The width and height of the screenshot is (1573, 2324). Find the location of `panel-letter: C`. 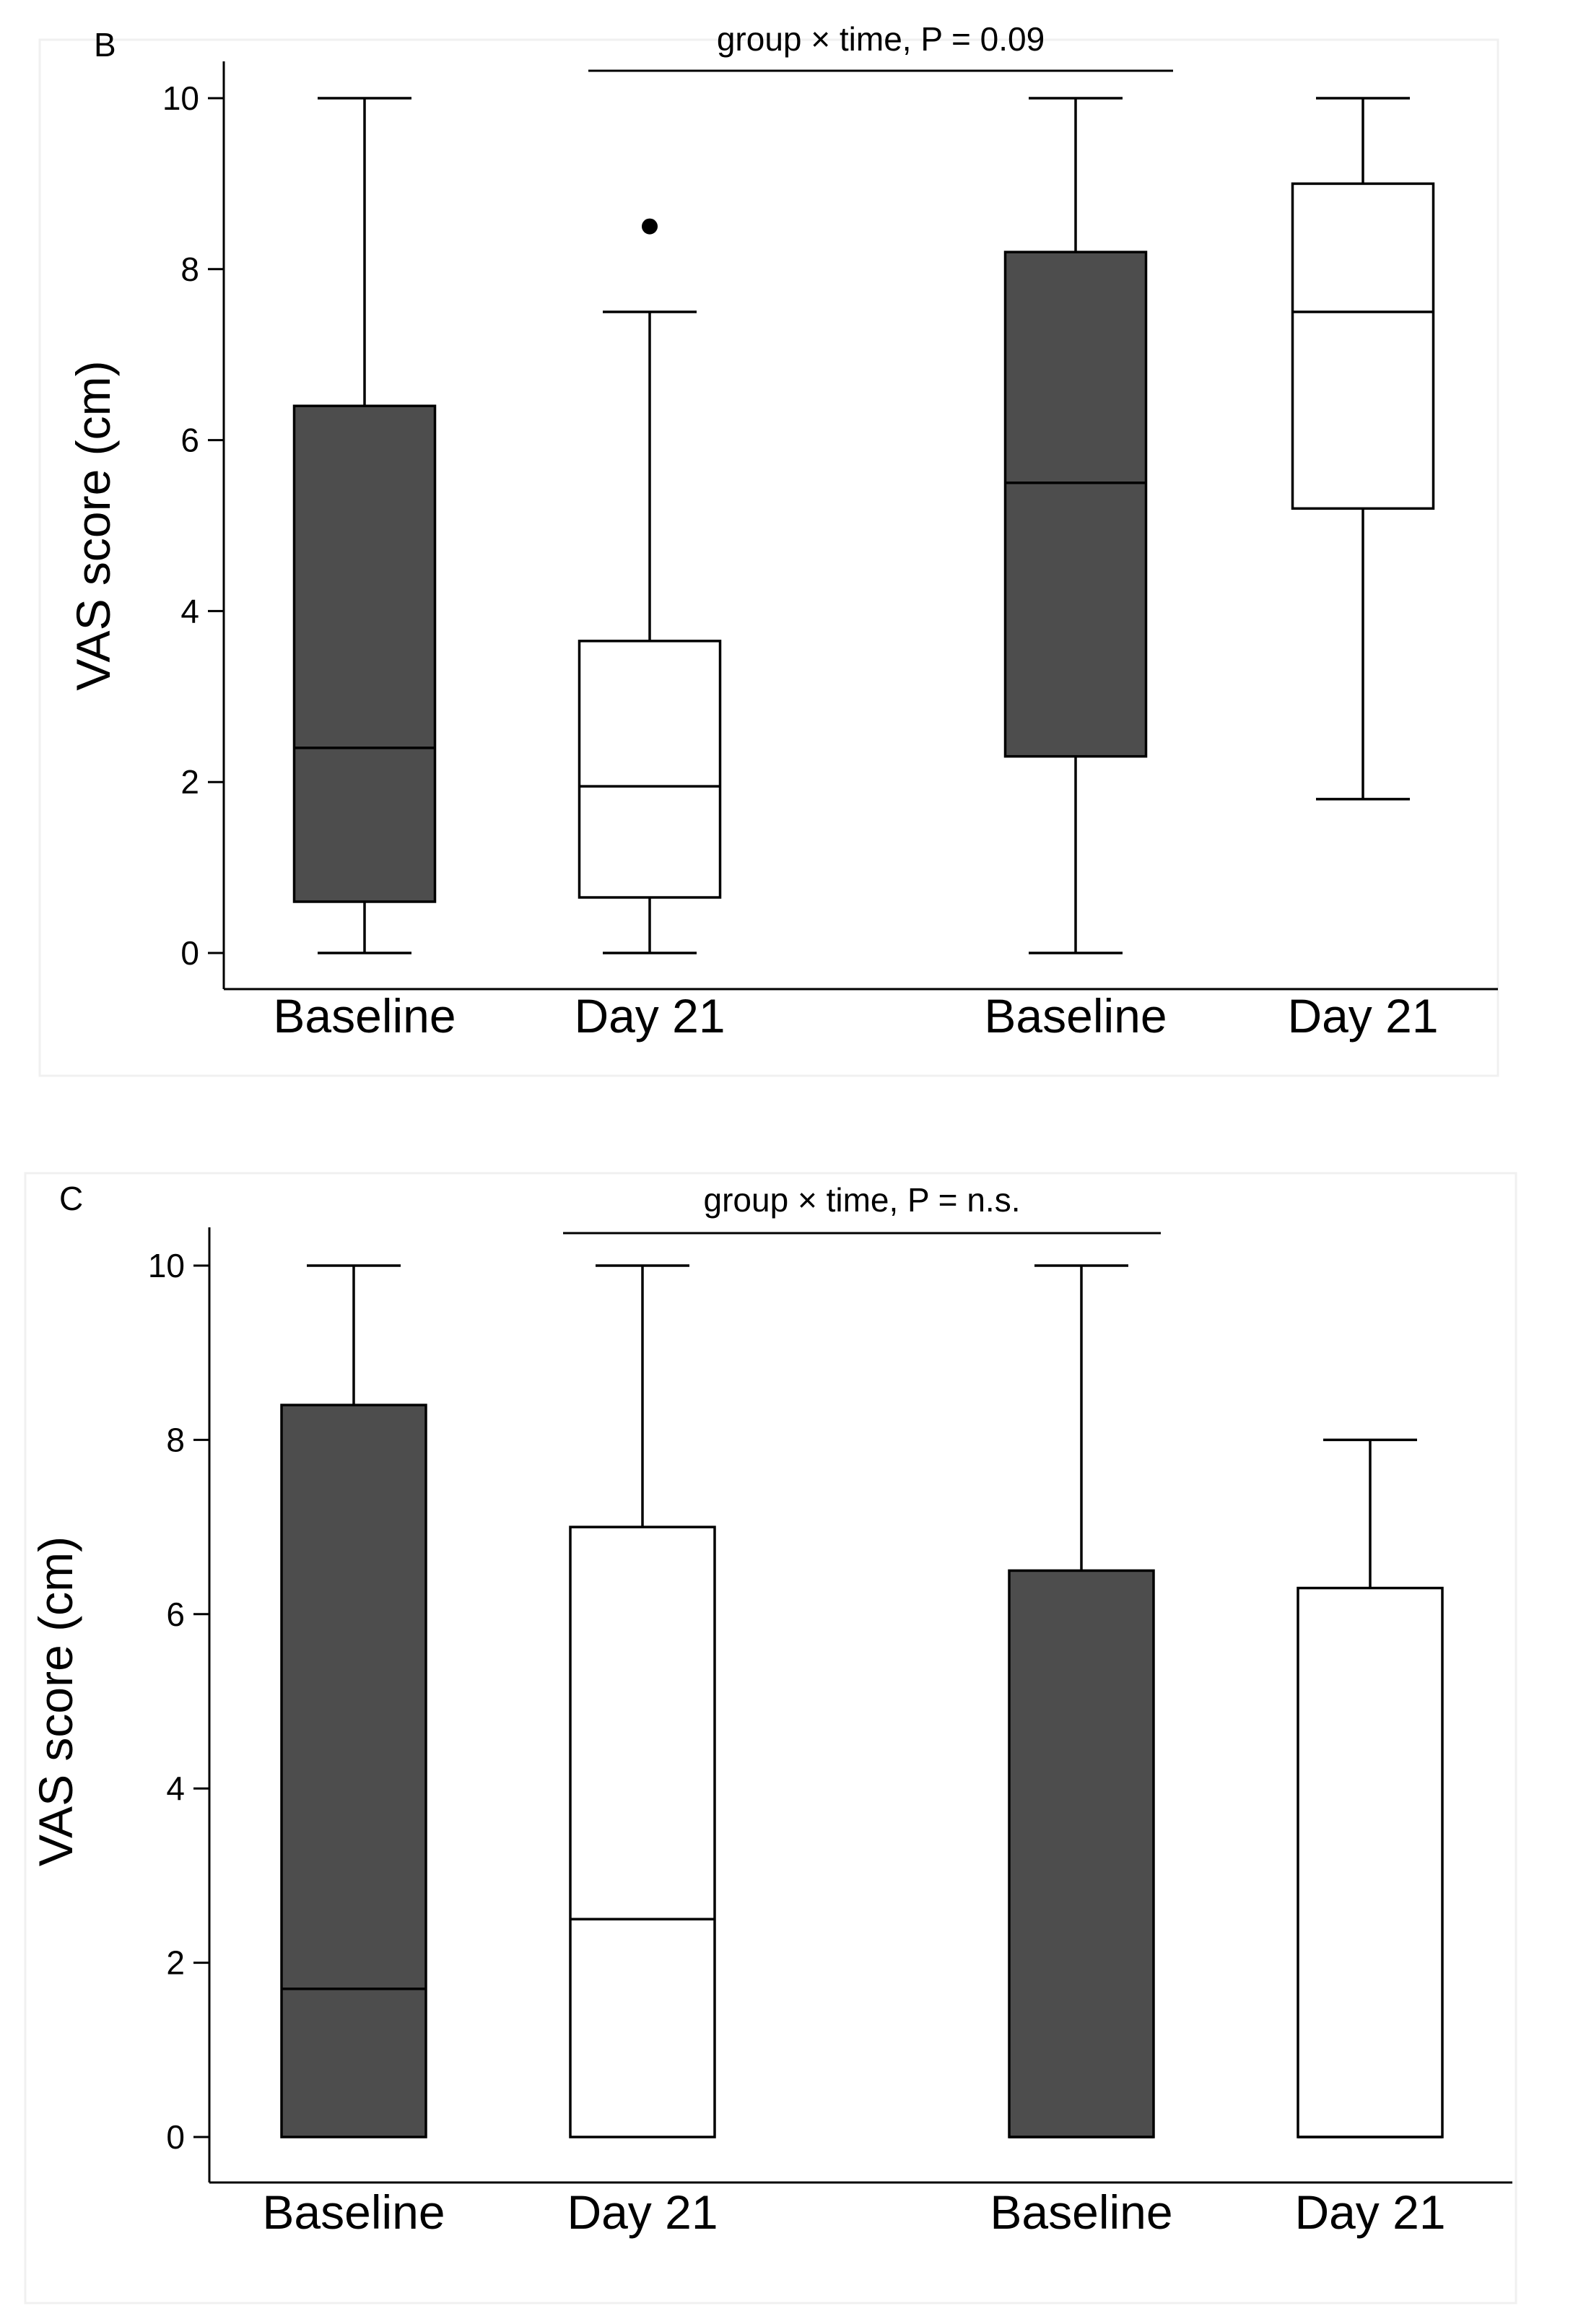

panel-letter: C is located at coordinates (71, 1198).